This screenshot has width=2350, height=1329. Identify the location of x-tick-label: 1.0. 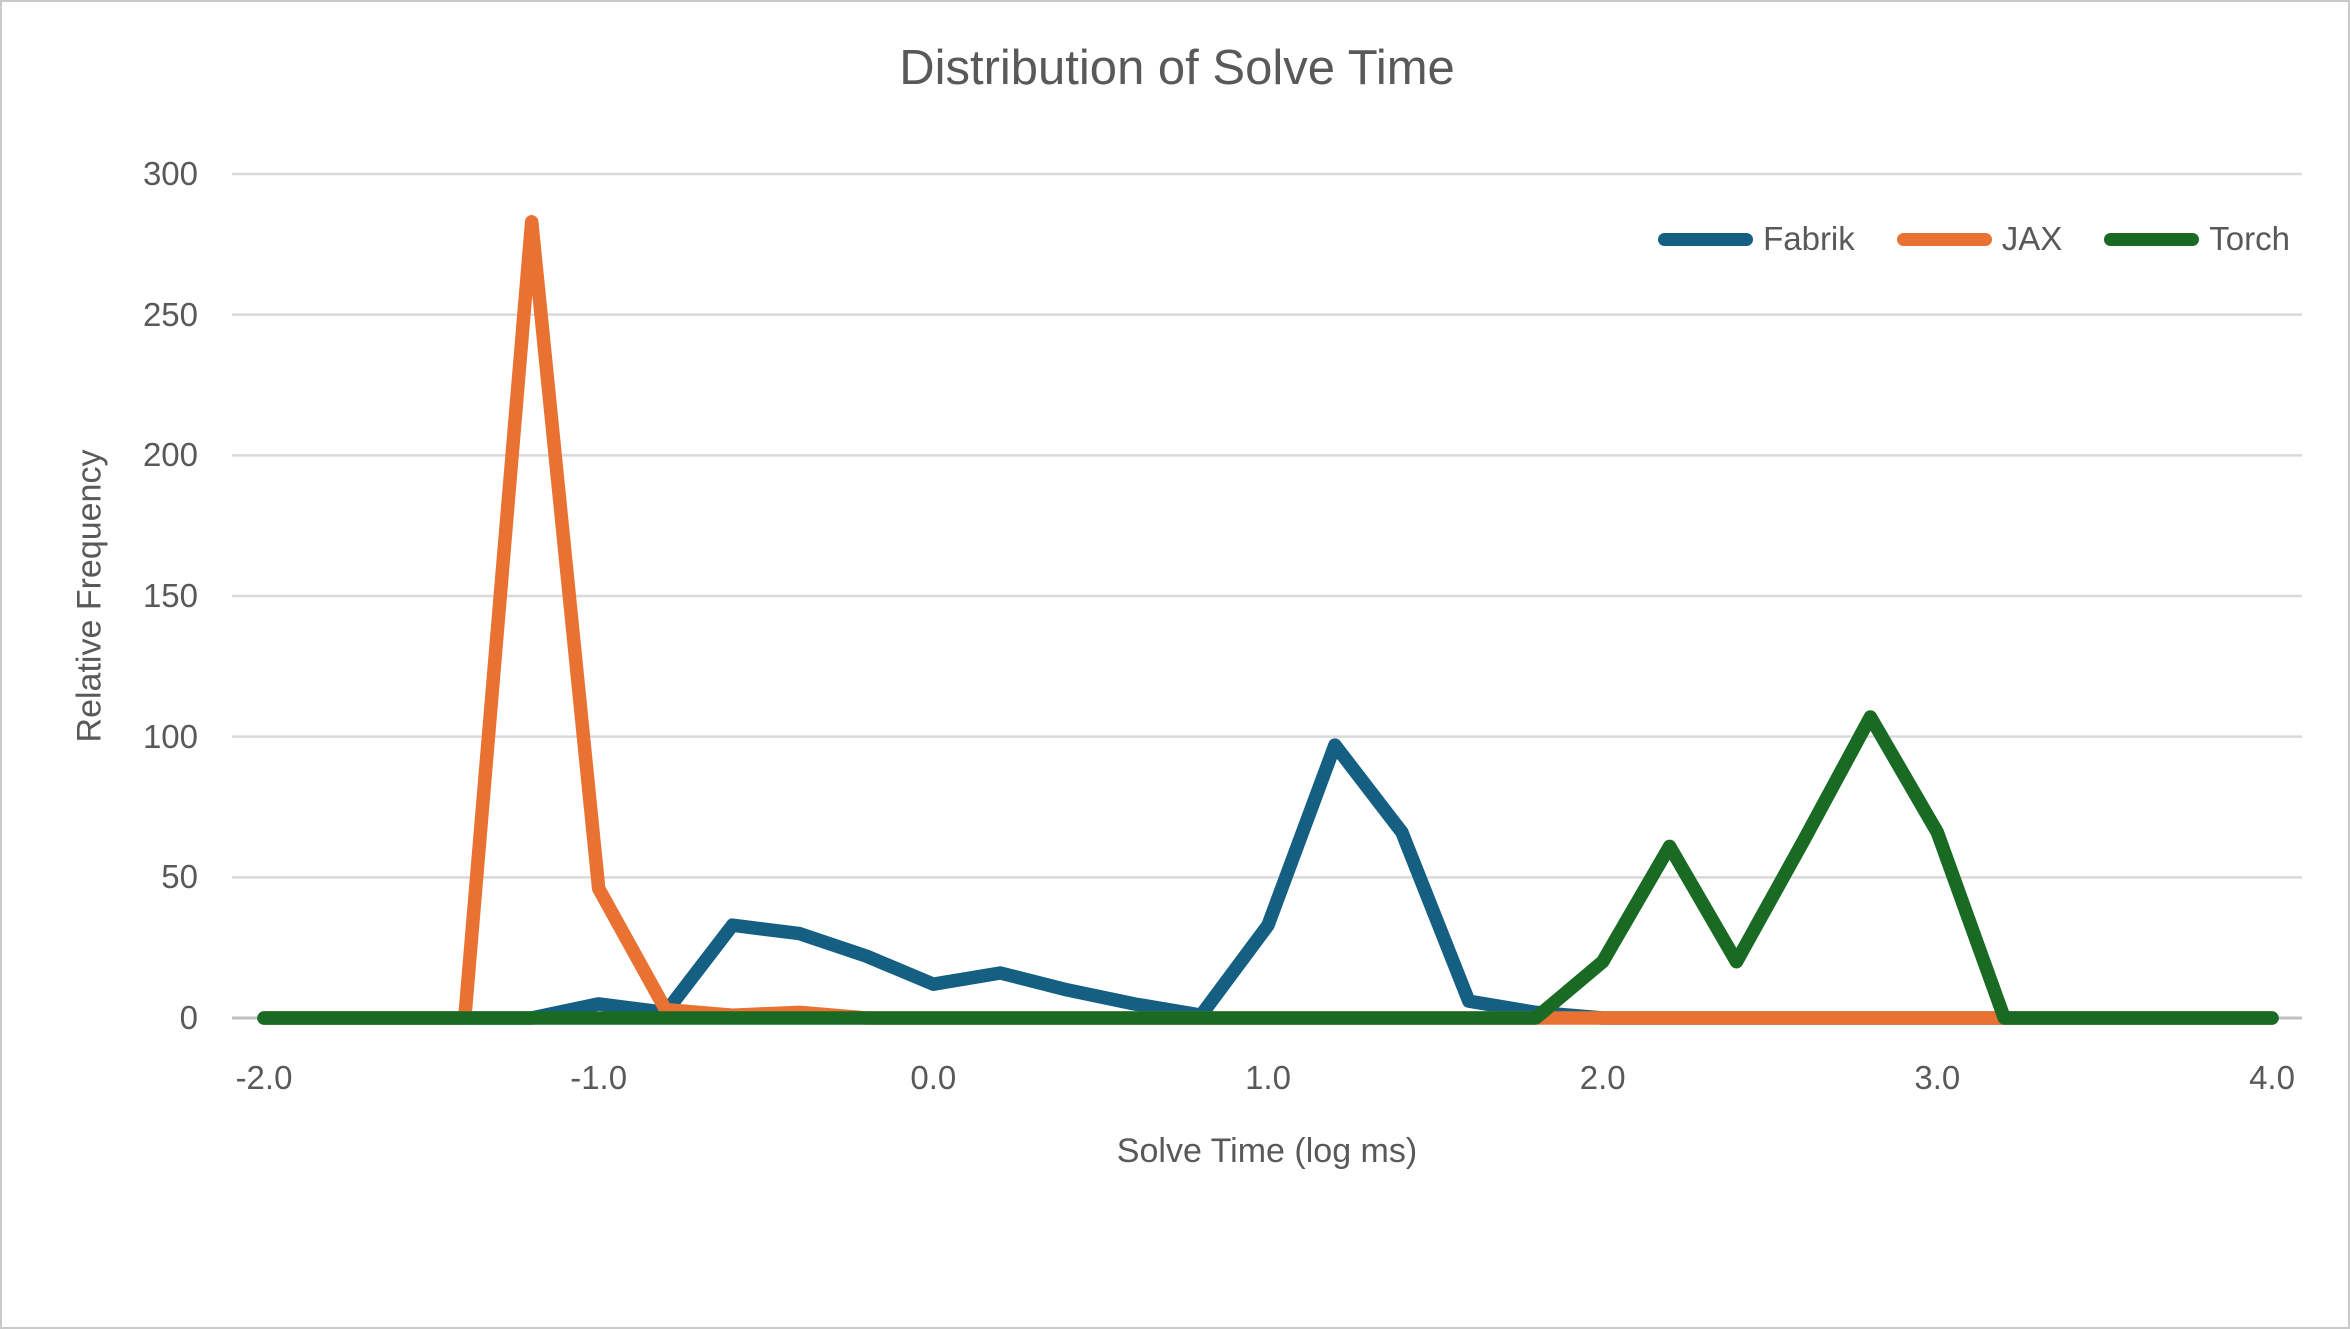
(1268, 1077).